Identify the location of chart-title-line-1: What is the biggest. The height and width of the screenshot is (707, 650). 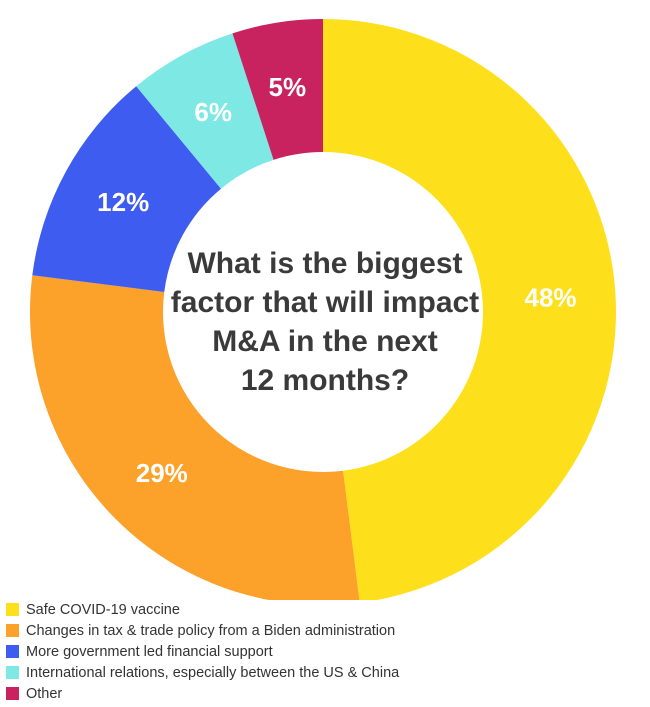
(325, 263).